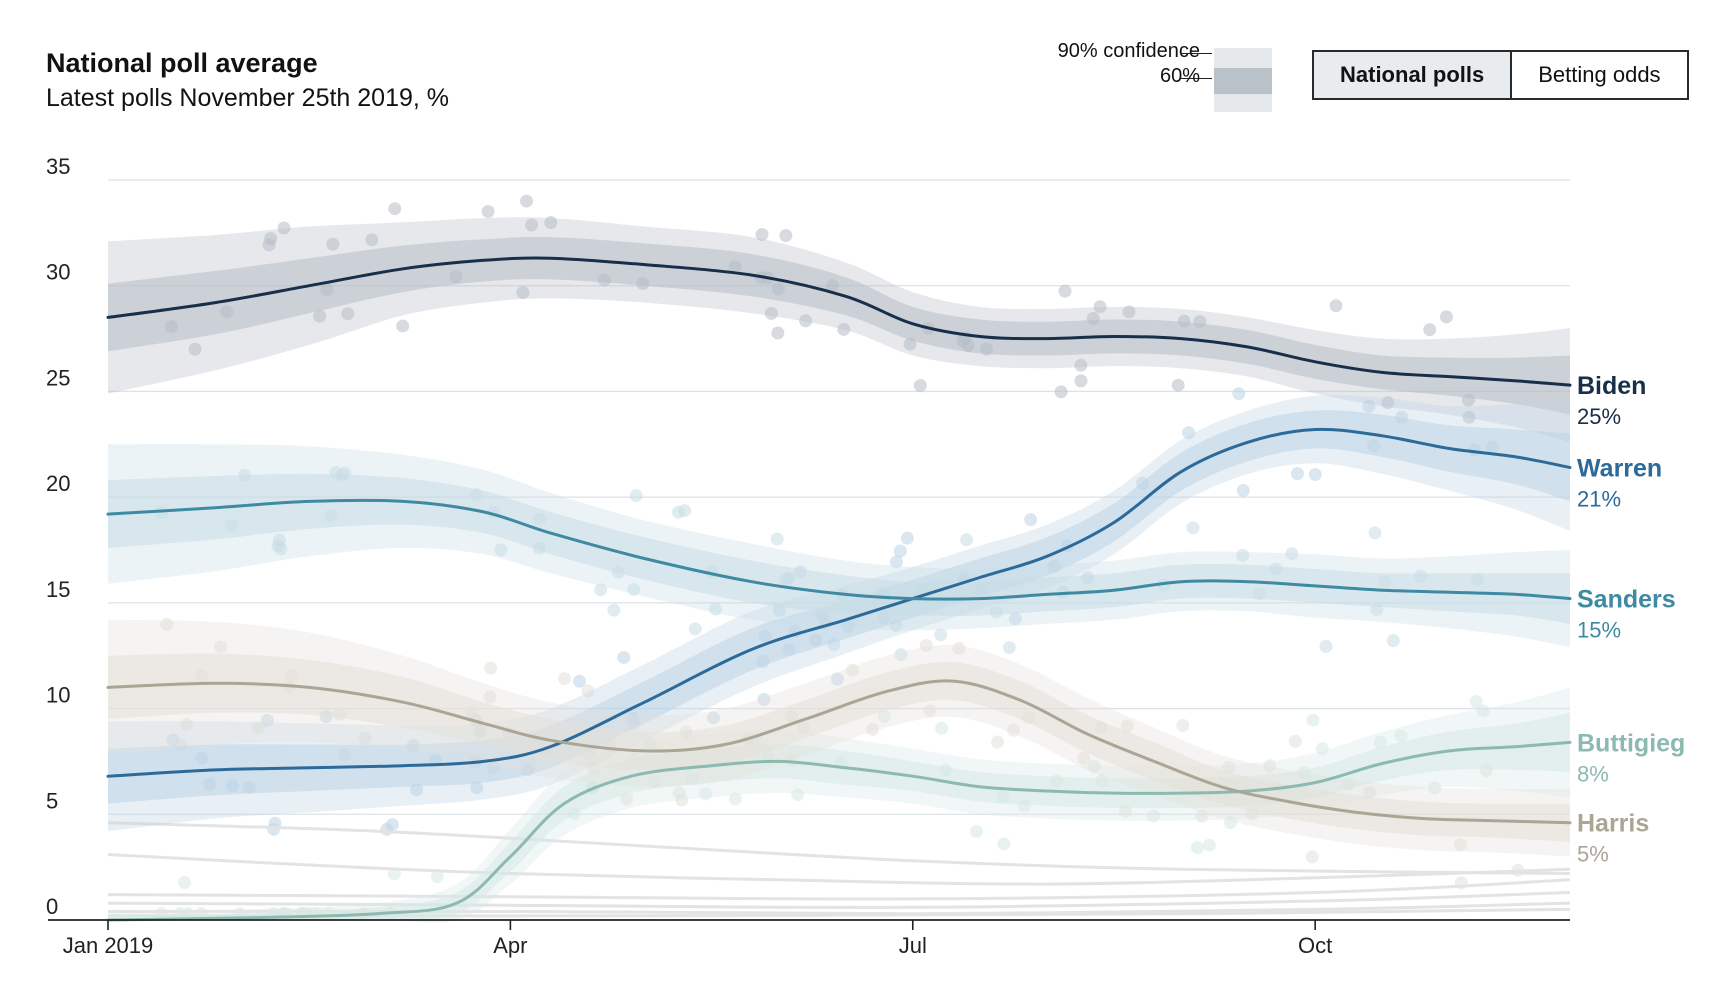 This screenshot has height=998, width=1730. What do you see at coordinates (1593, 773) in the screenshot?
I see `buttigieg-value-label: 8%` at bounding box center [1593, 773].